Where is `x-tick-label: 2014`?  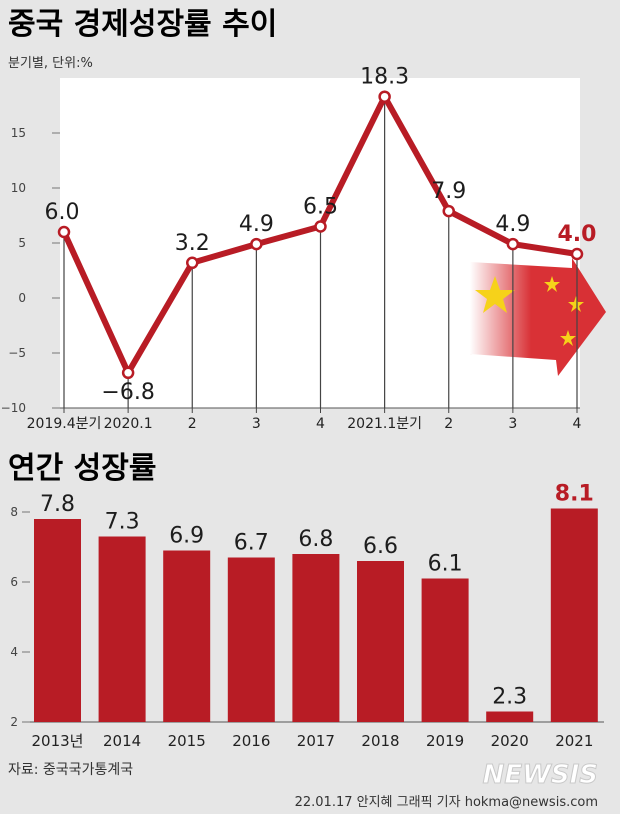
x-tick-label: 2014 is located at coordinates (122, 741).